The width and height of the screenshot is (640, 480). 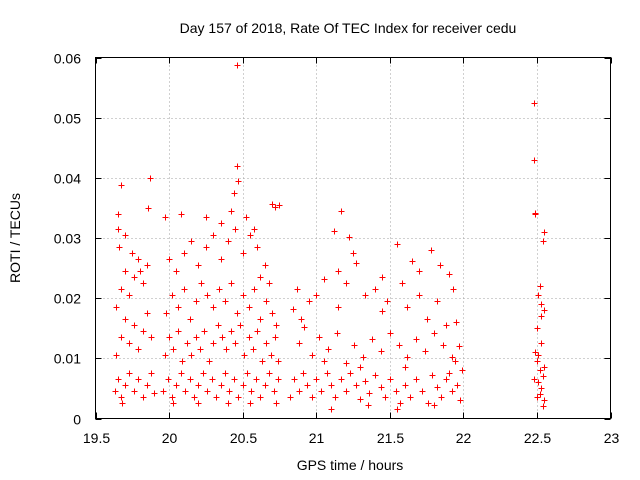 I want to click on y-tick-label: 0.05, so click(x=67, y=119).